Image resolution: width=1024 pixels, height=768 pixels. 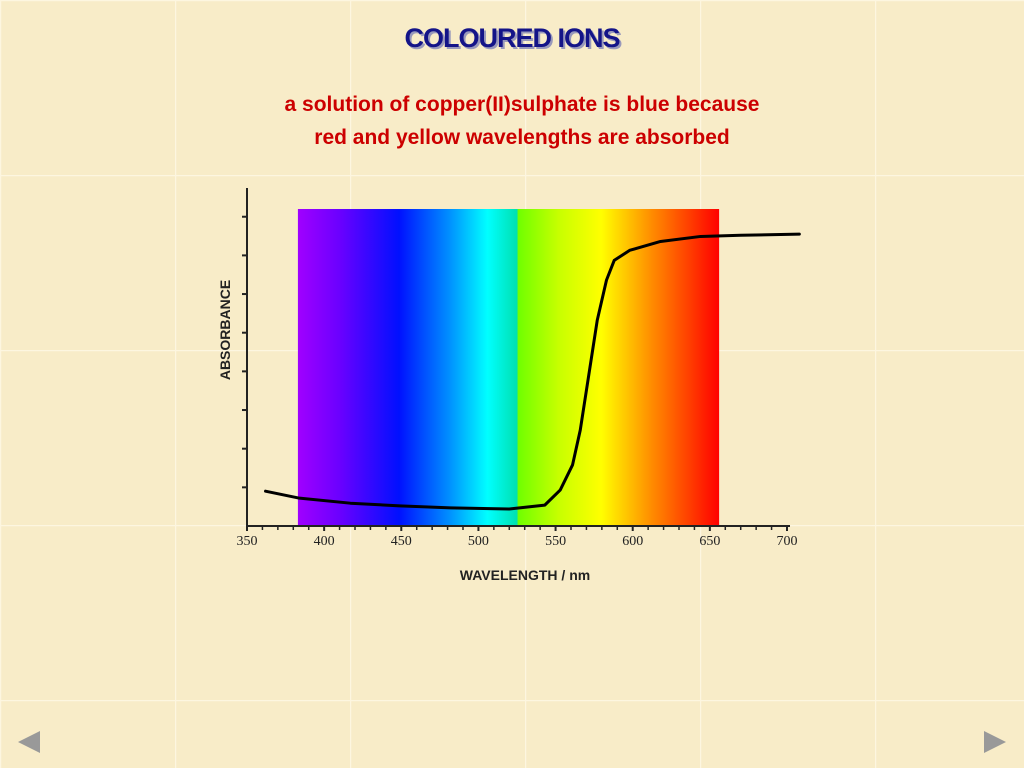 I want to click on y-axis-label: ABSORBANCE, so click(x=225, y=330).